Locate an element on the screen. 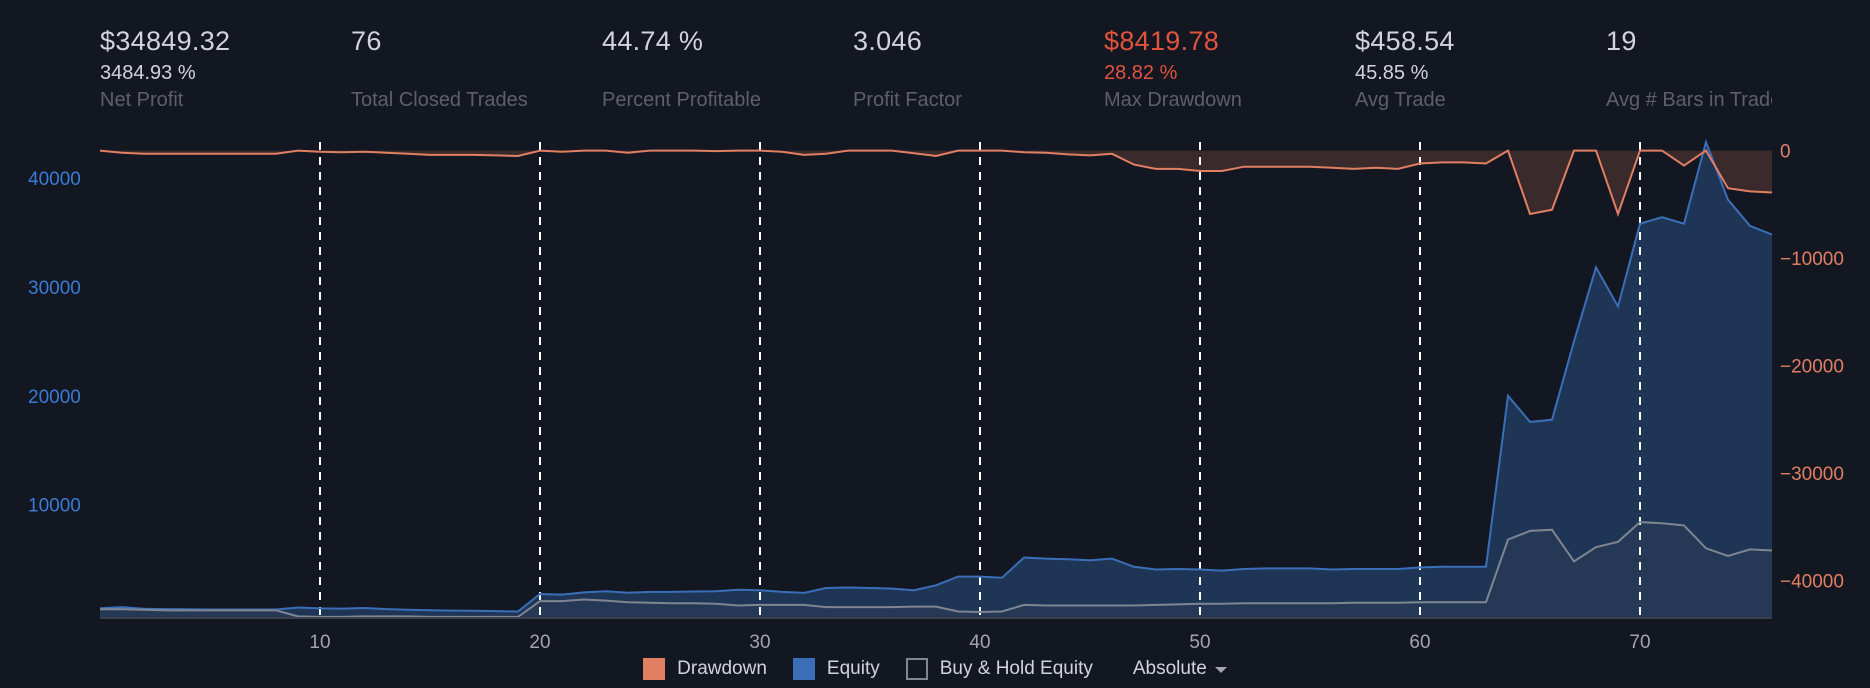  stat-label: Net Profit is located at coordinates (142, 100).